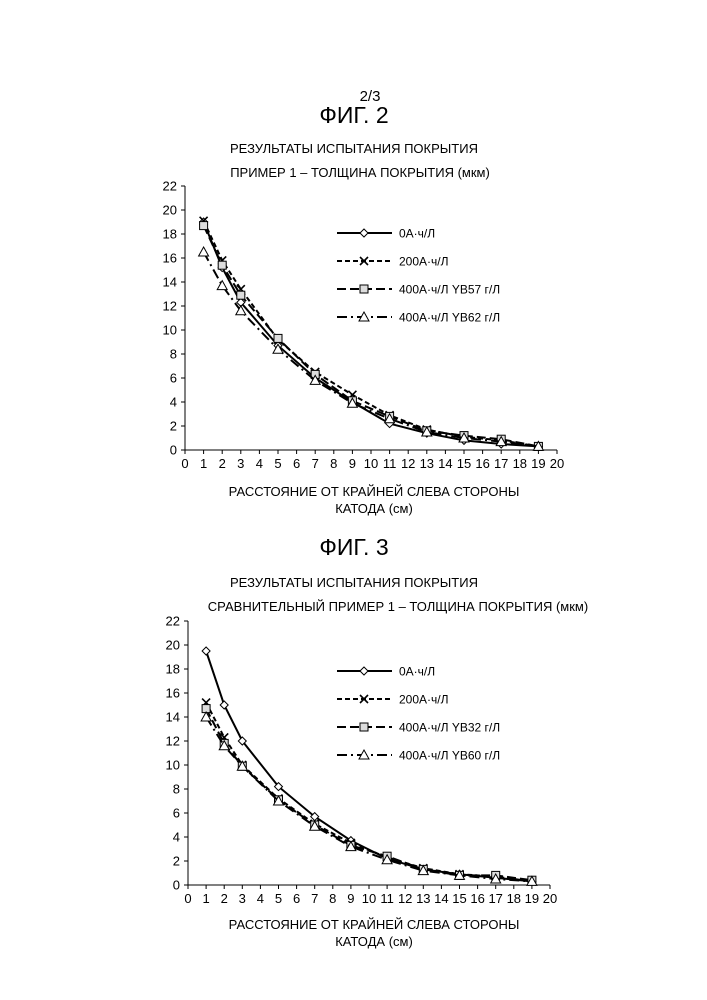 The width and height of the screenshot is (707, 1000). What do you see at coordinates (423, 262) in the screenshot?
I see `legend-label: 200А·ч/Л` at bounding box center [423, 262].